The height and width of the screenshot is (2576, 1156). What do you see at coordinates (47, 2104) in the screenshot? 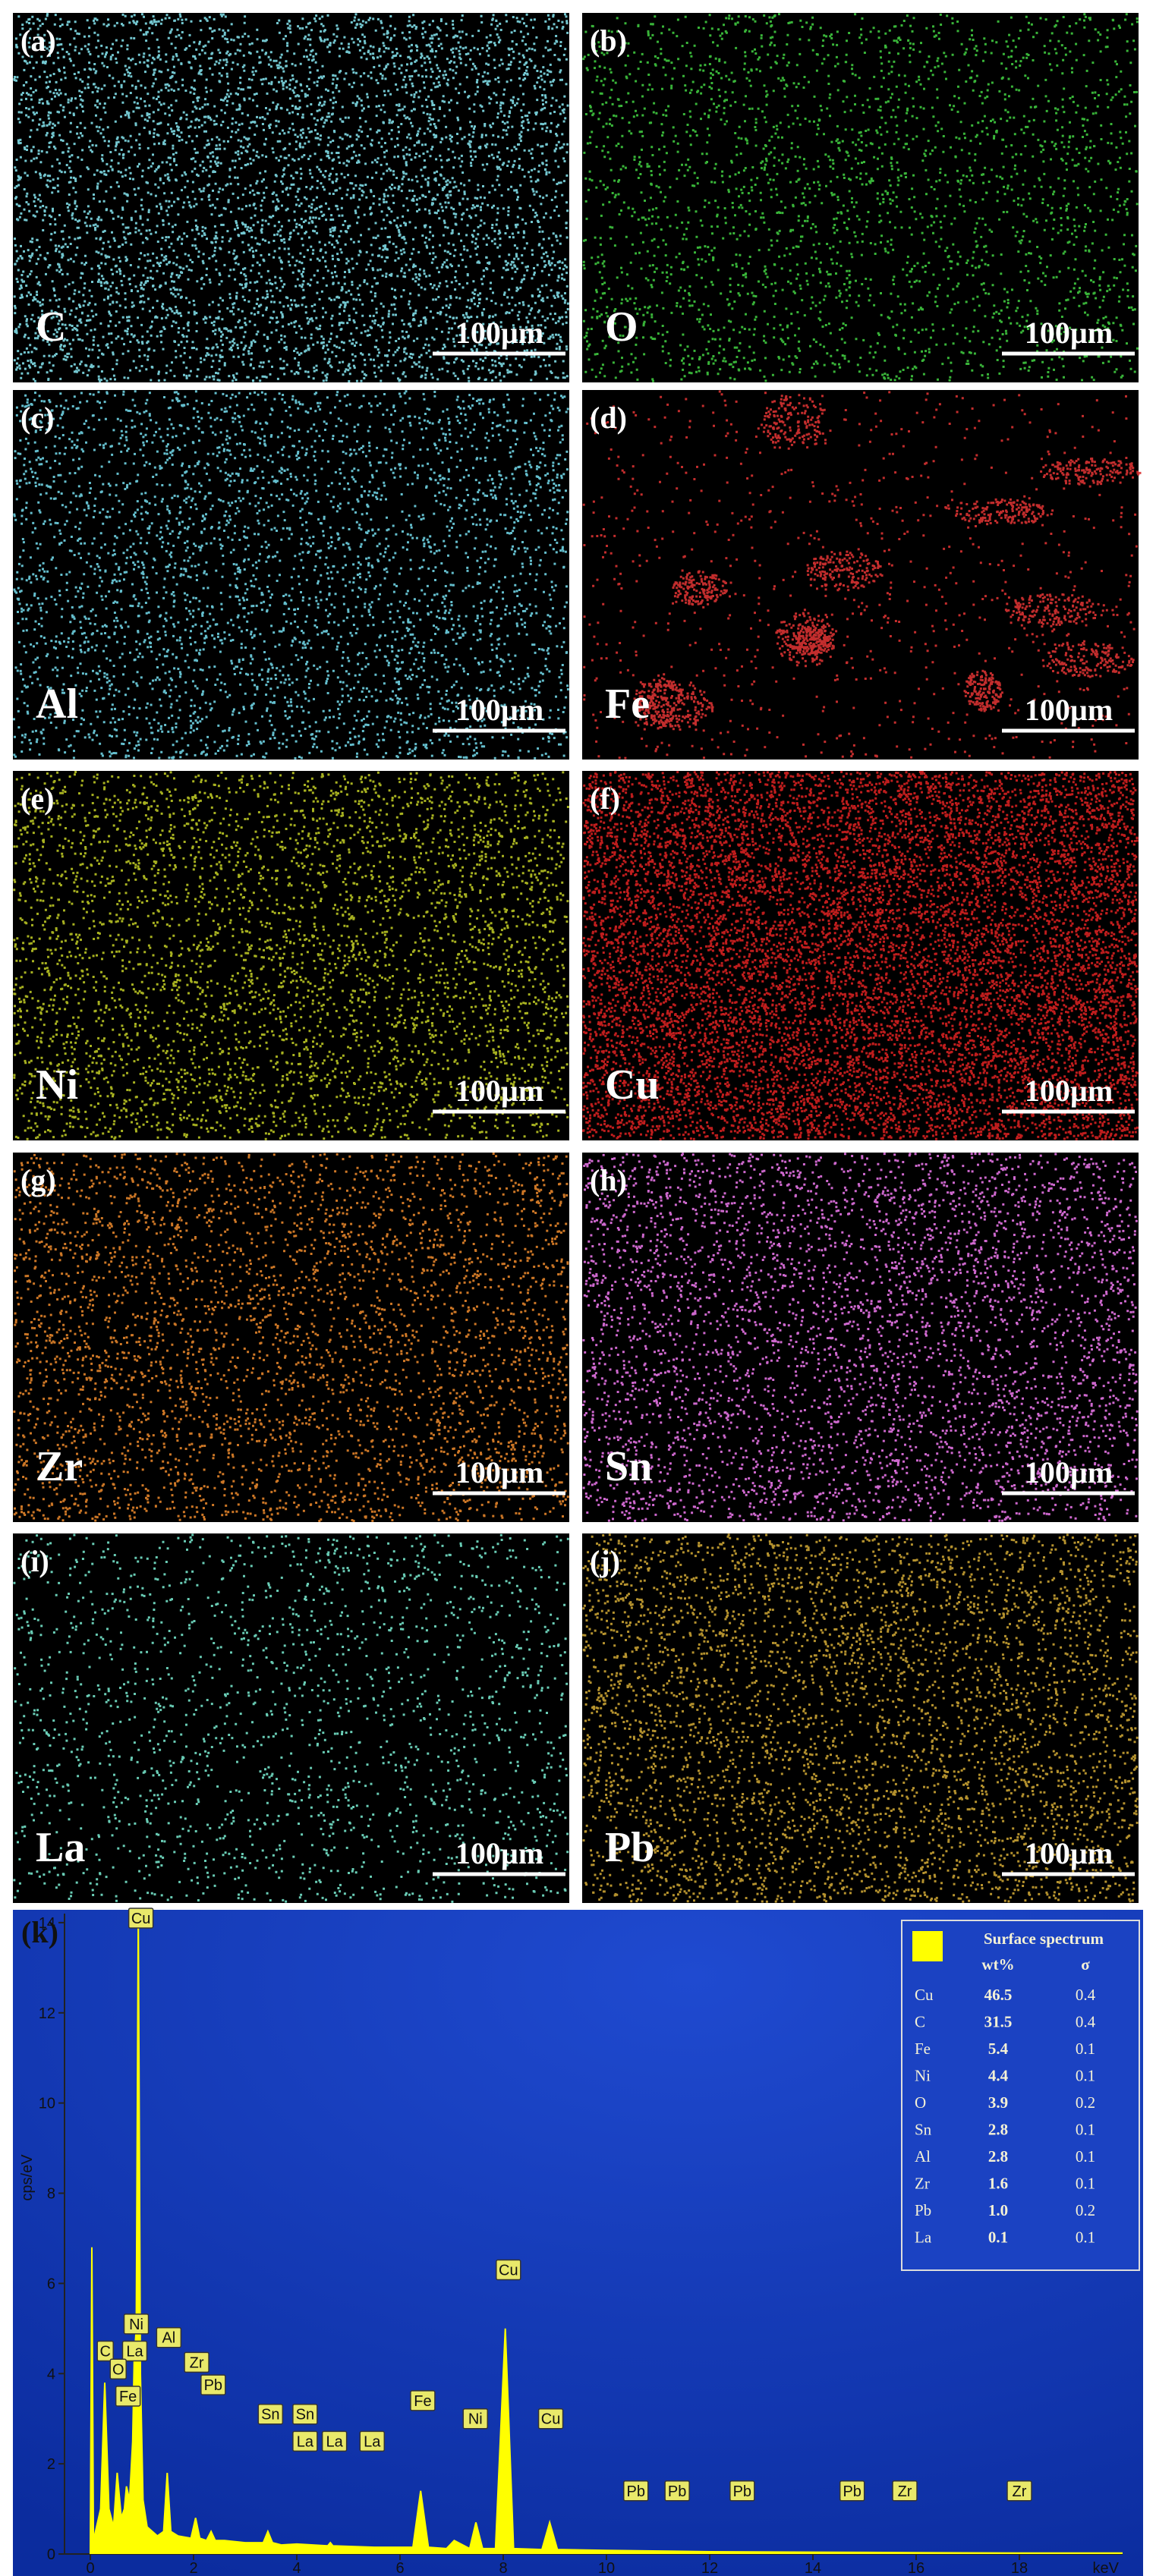
I see `y-tick-label: 10` at bounding box center [47, 2104].